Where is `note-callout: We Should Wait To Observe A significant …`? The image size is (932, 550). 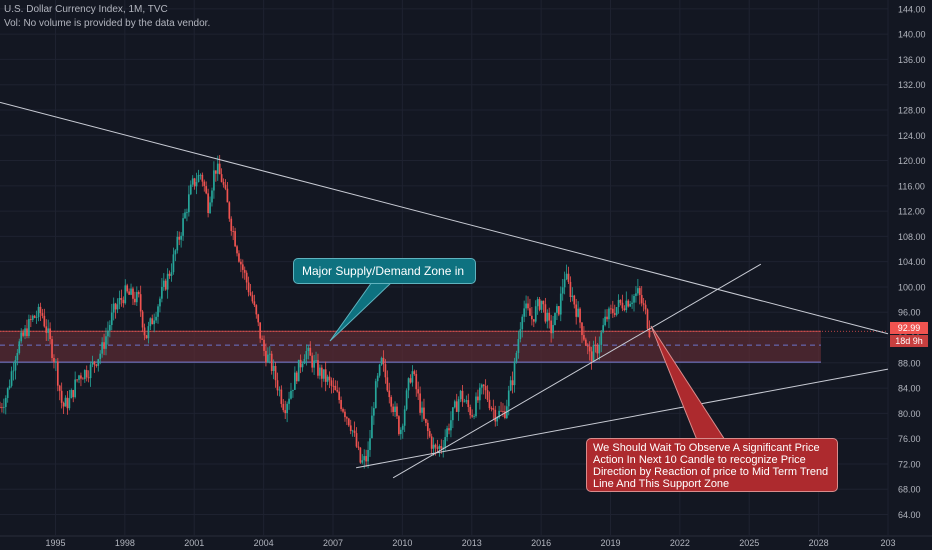 note-callout: We Should Wait To Observe A significant … is located at coordinates (712, 465).